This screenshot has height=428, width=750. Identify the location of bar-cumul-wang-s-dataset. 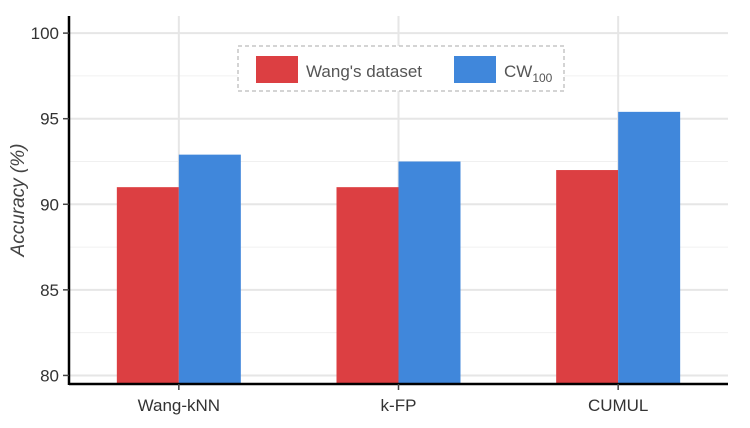
(587, 277).